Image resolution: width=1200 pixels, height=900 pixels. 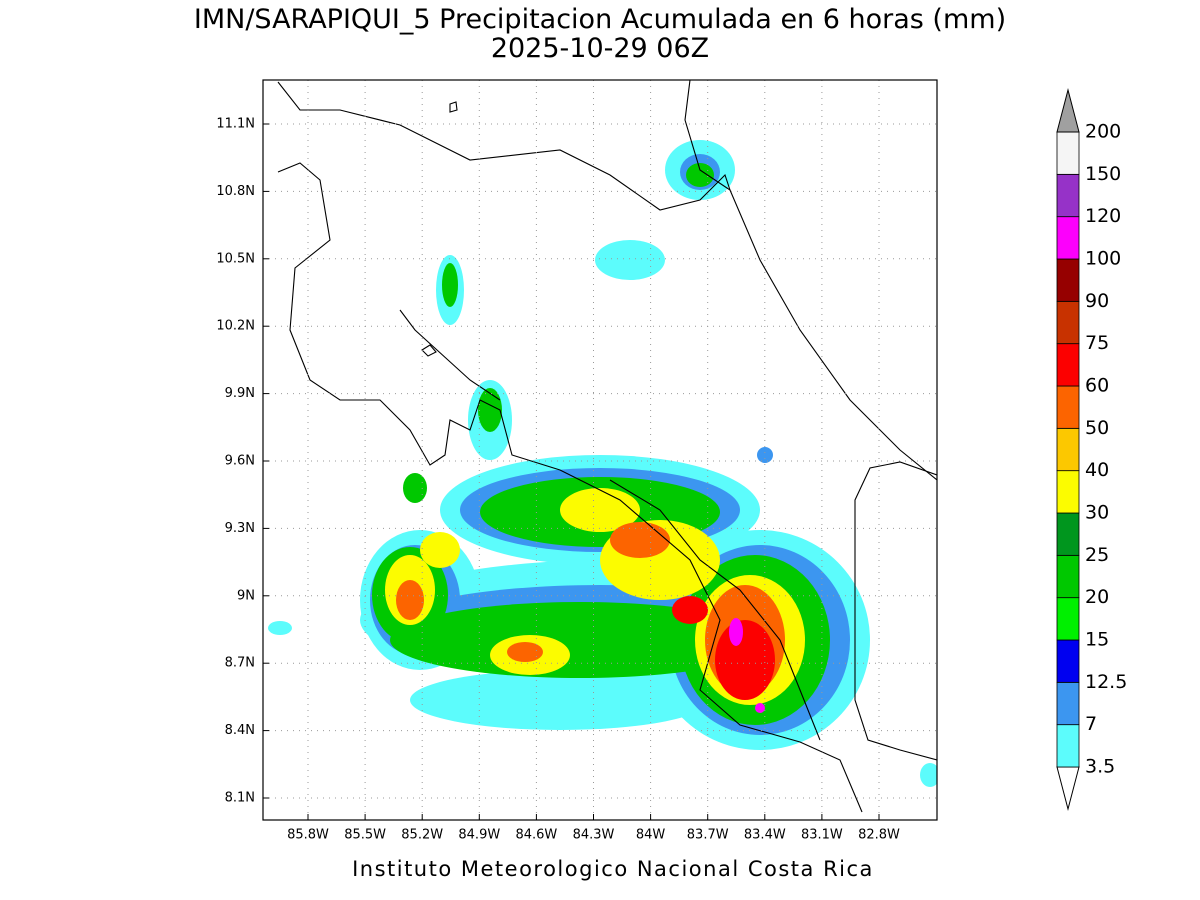 I want to click on lat-tick-label: 9.3N, so click(x=240, y=528).